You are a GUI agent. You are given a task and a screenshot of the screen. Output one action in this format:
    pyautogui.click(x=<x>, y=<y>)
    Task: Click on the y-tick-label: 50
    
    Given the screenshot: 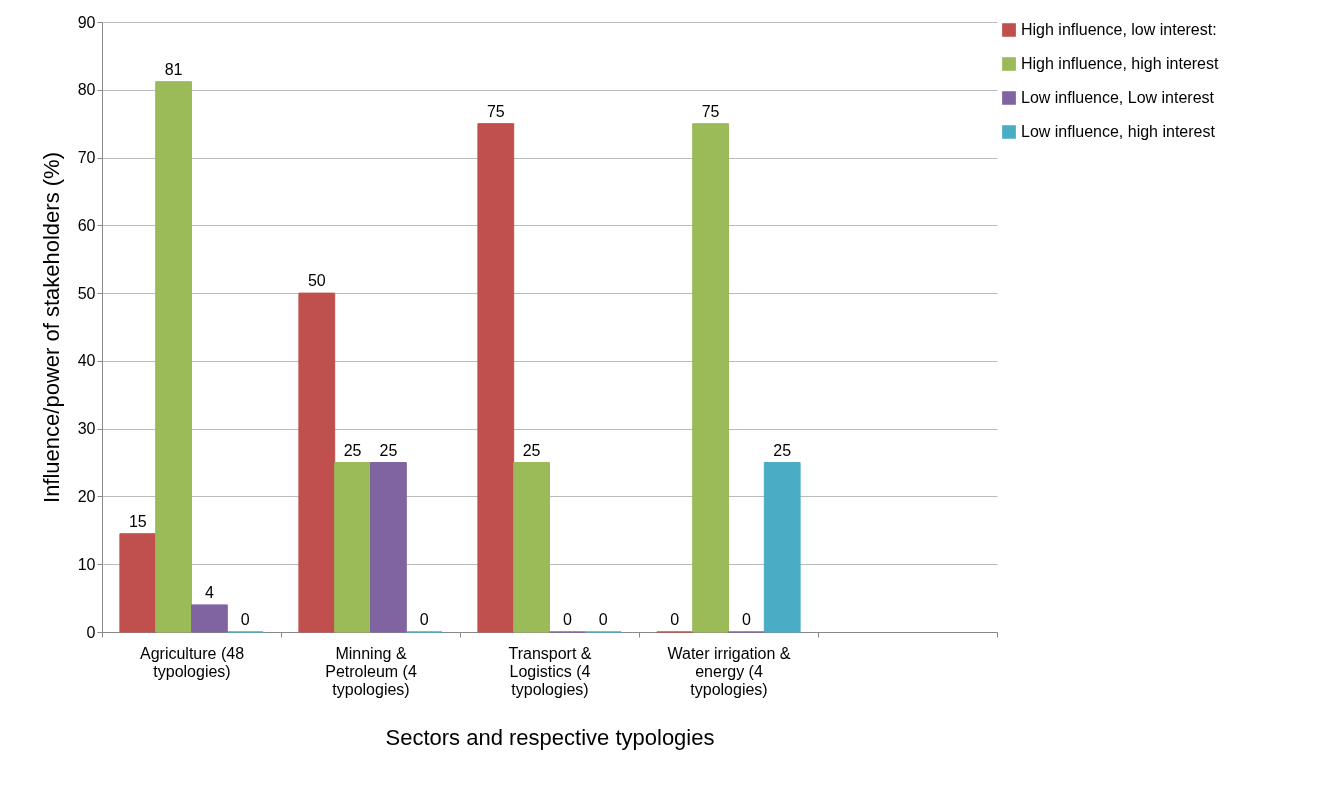 What is the action you would take?
    pyautogui.click(x=86, y=293)
    